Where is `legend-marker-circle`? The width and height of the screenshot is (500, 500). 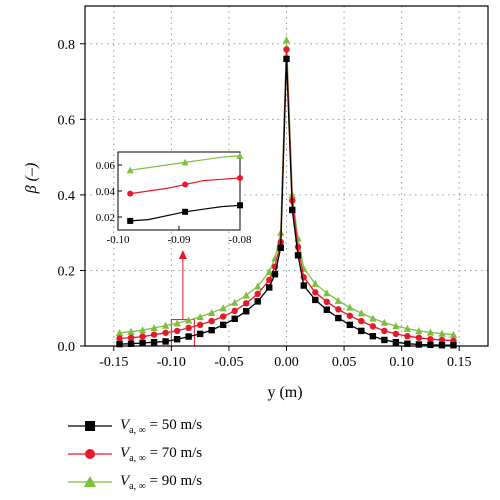
legend-marker-circle is located at coordinates (90, 454).